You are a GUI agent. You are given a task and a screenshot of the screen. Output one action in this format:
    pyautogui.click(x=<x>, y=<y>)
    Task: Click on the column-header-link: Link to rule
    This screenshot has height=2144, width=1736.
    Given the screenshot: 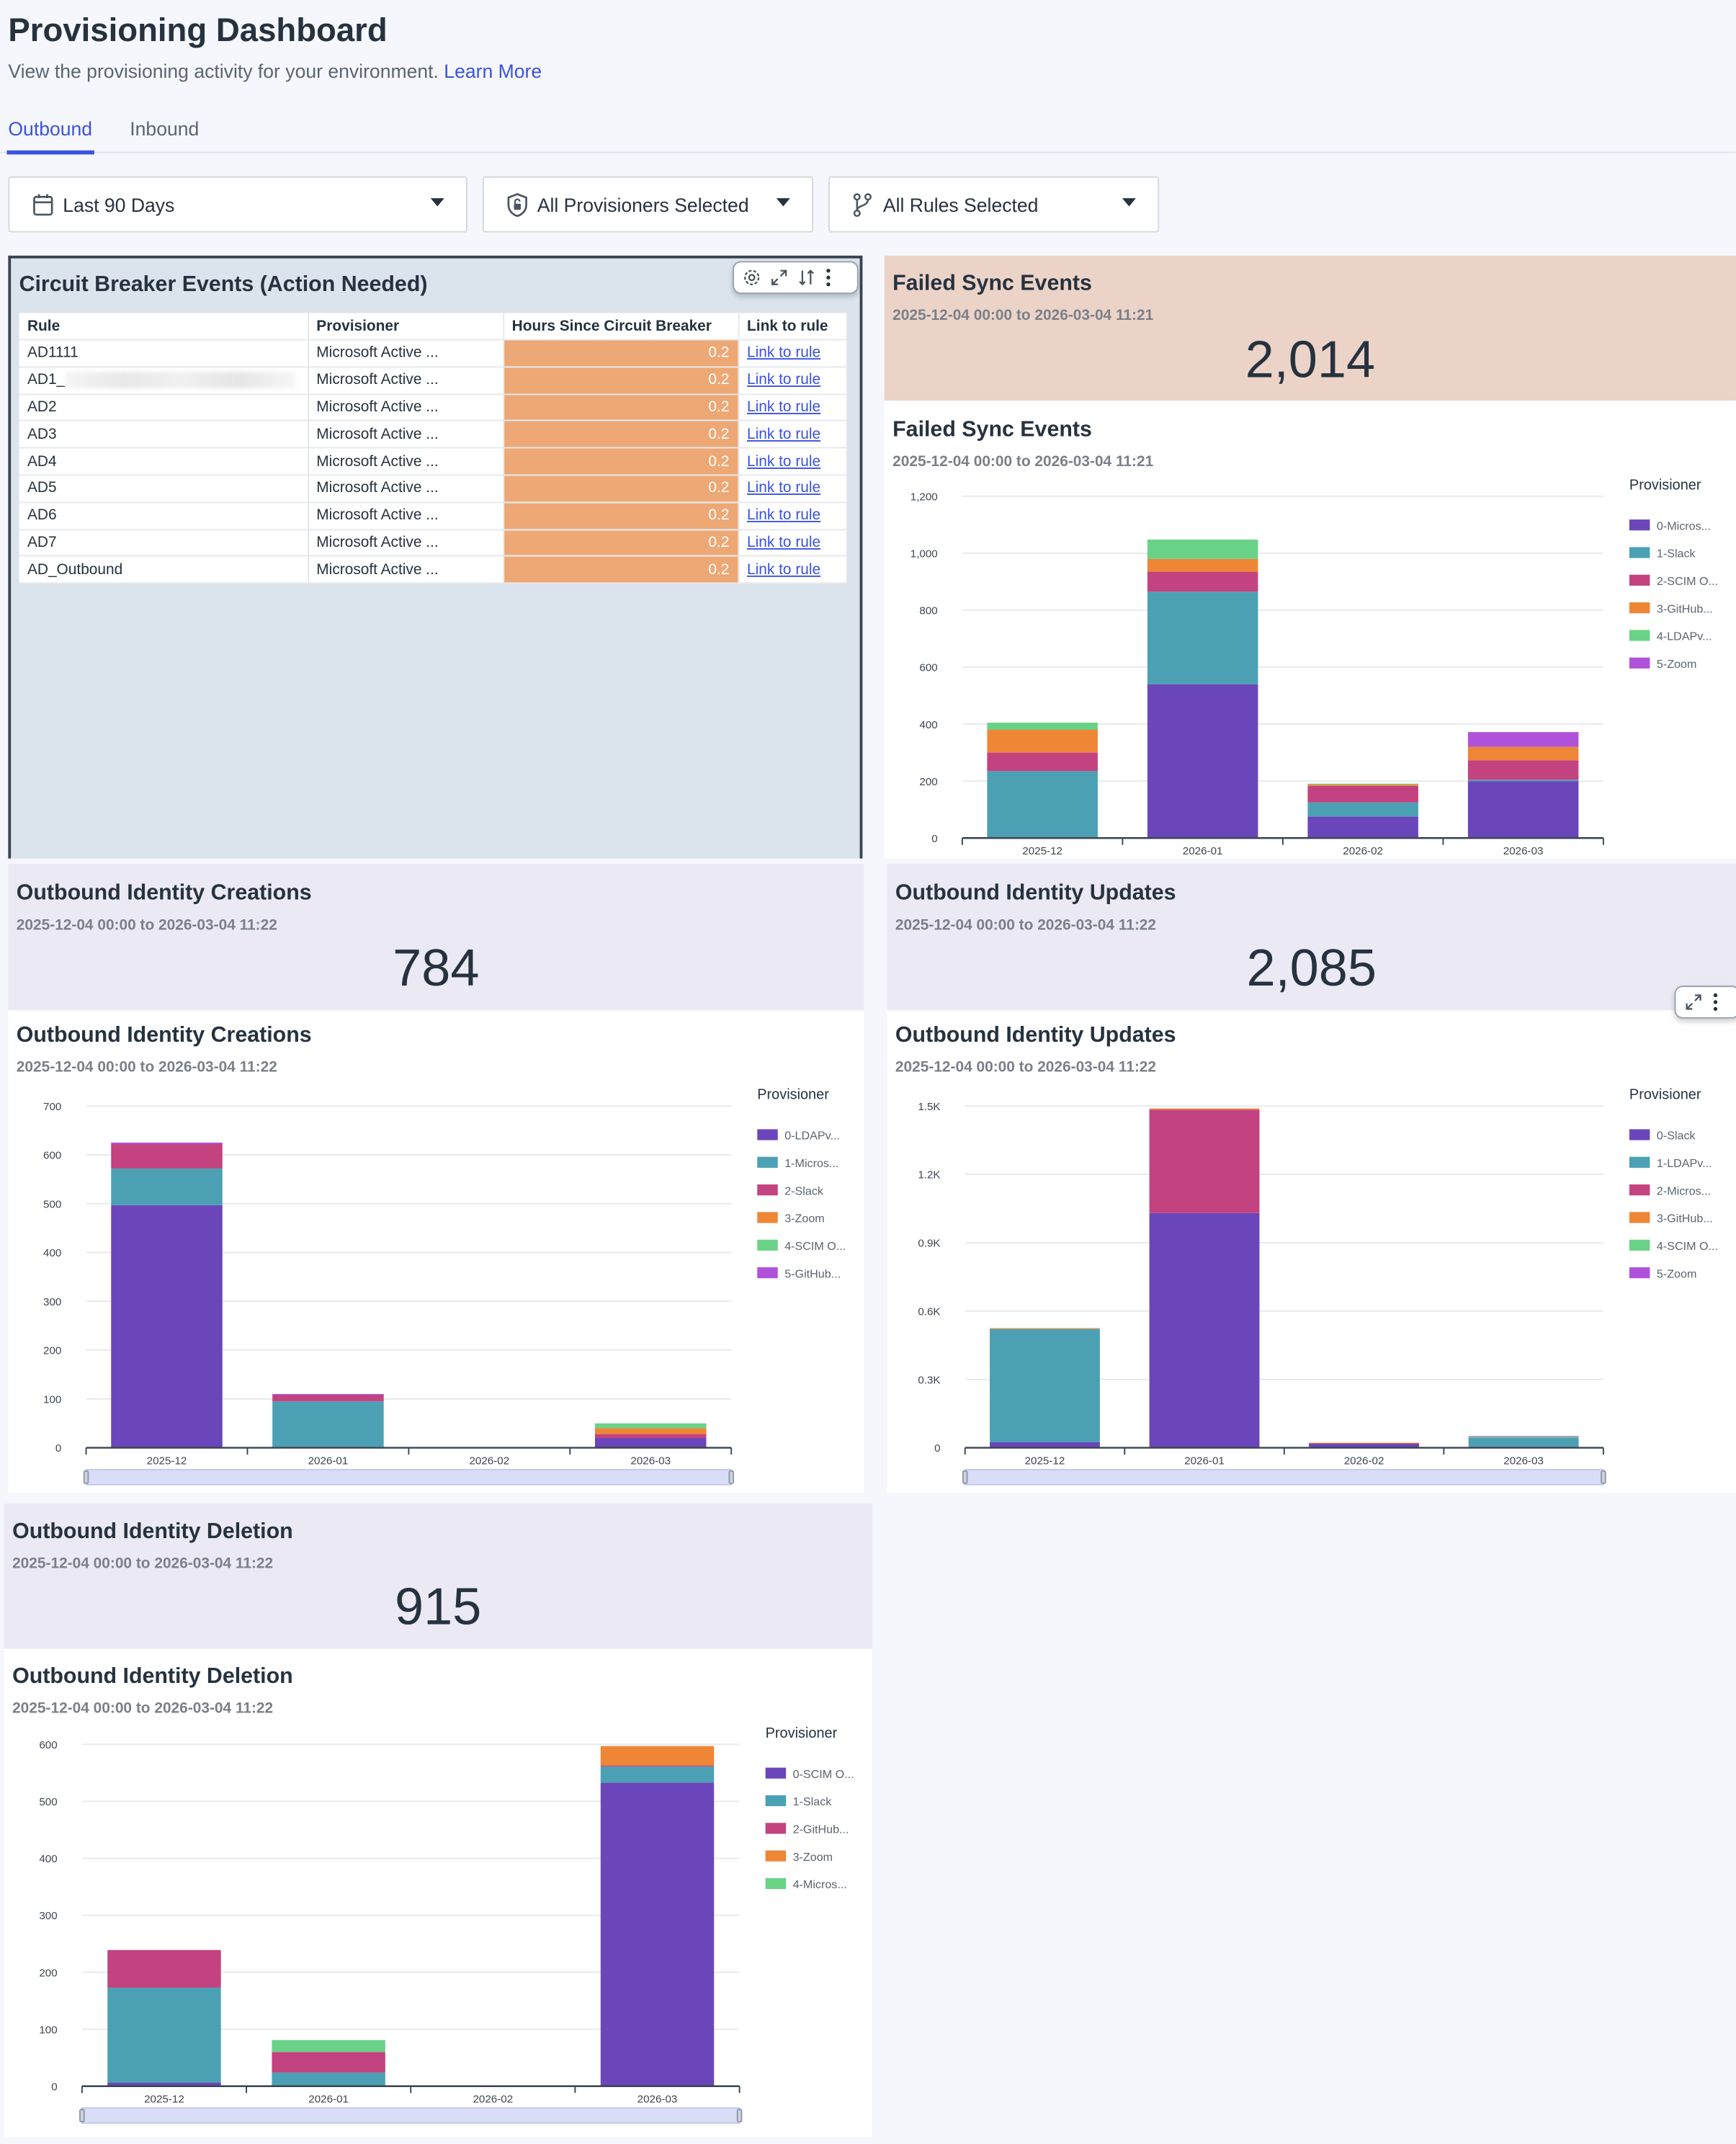 What is the action you would take?
    pyautogui.click(x=792, y=327)
    